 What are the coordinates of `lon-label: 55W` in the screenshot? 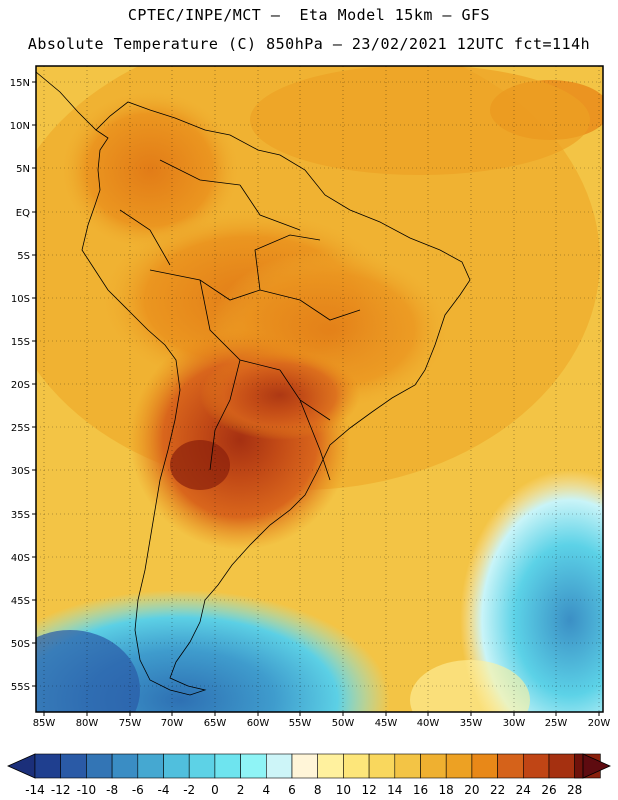 It's located at (300, 723).